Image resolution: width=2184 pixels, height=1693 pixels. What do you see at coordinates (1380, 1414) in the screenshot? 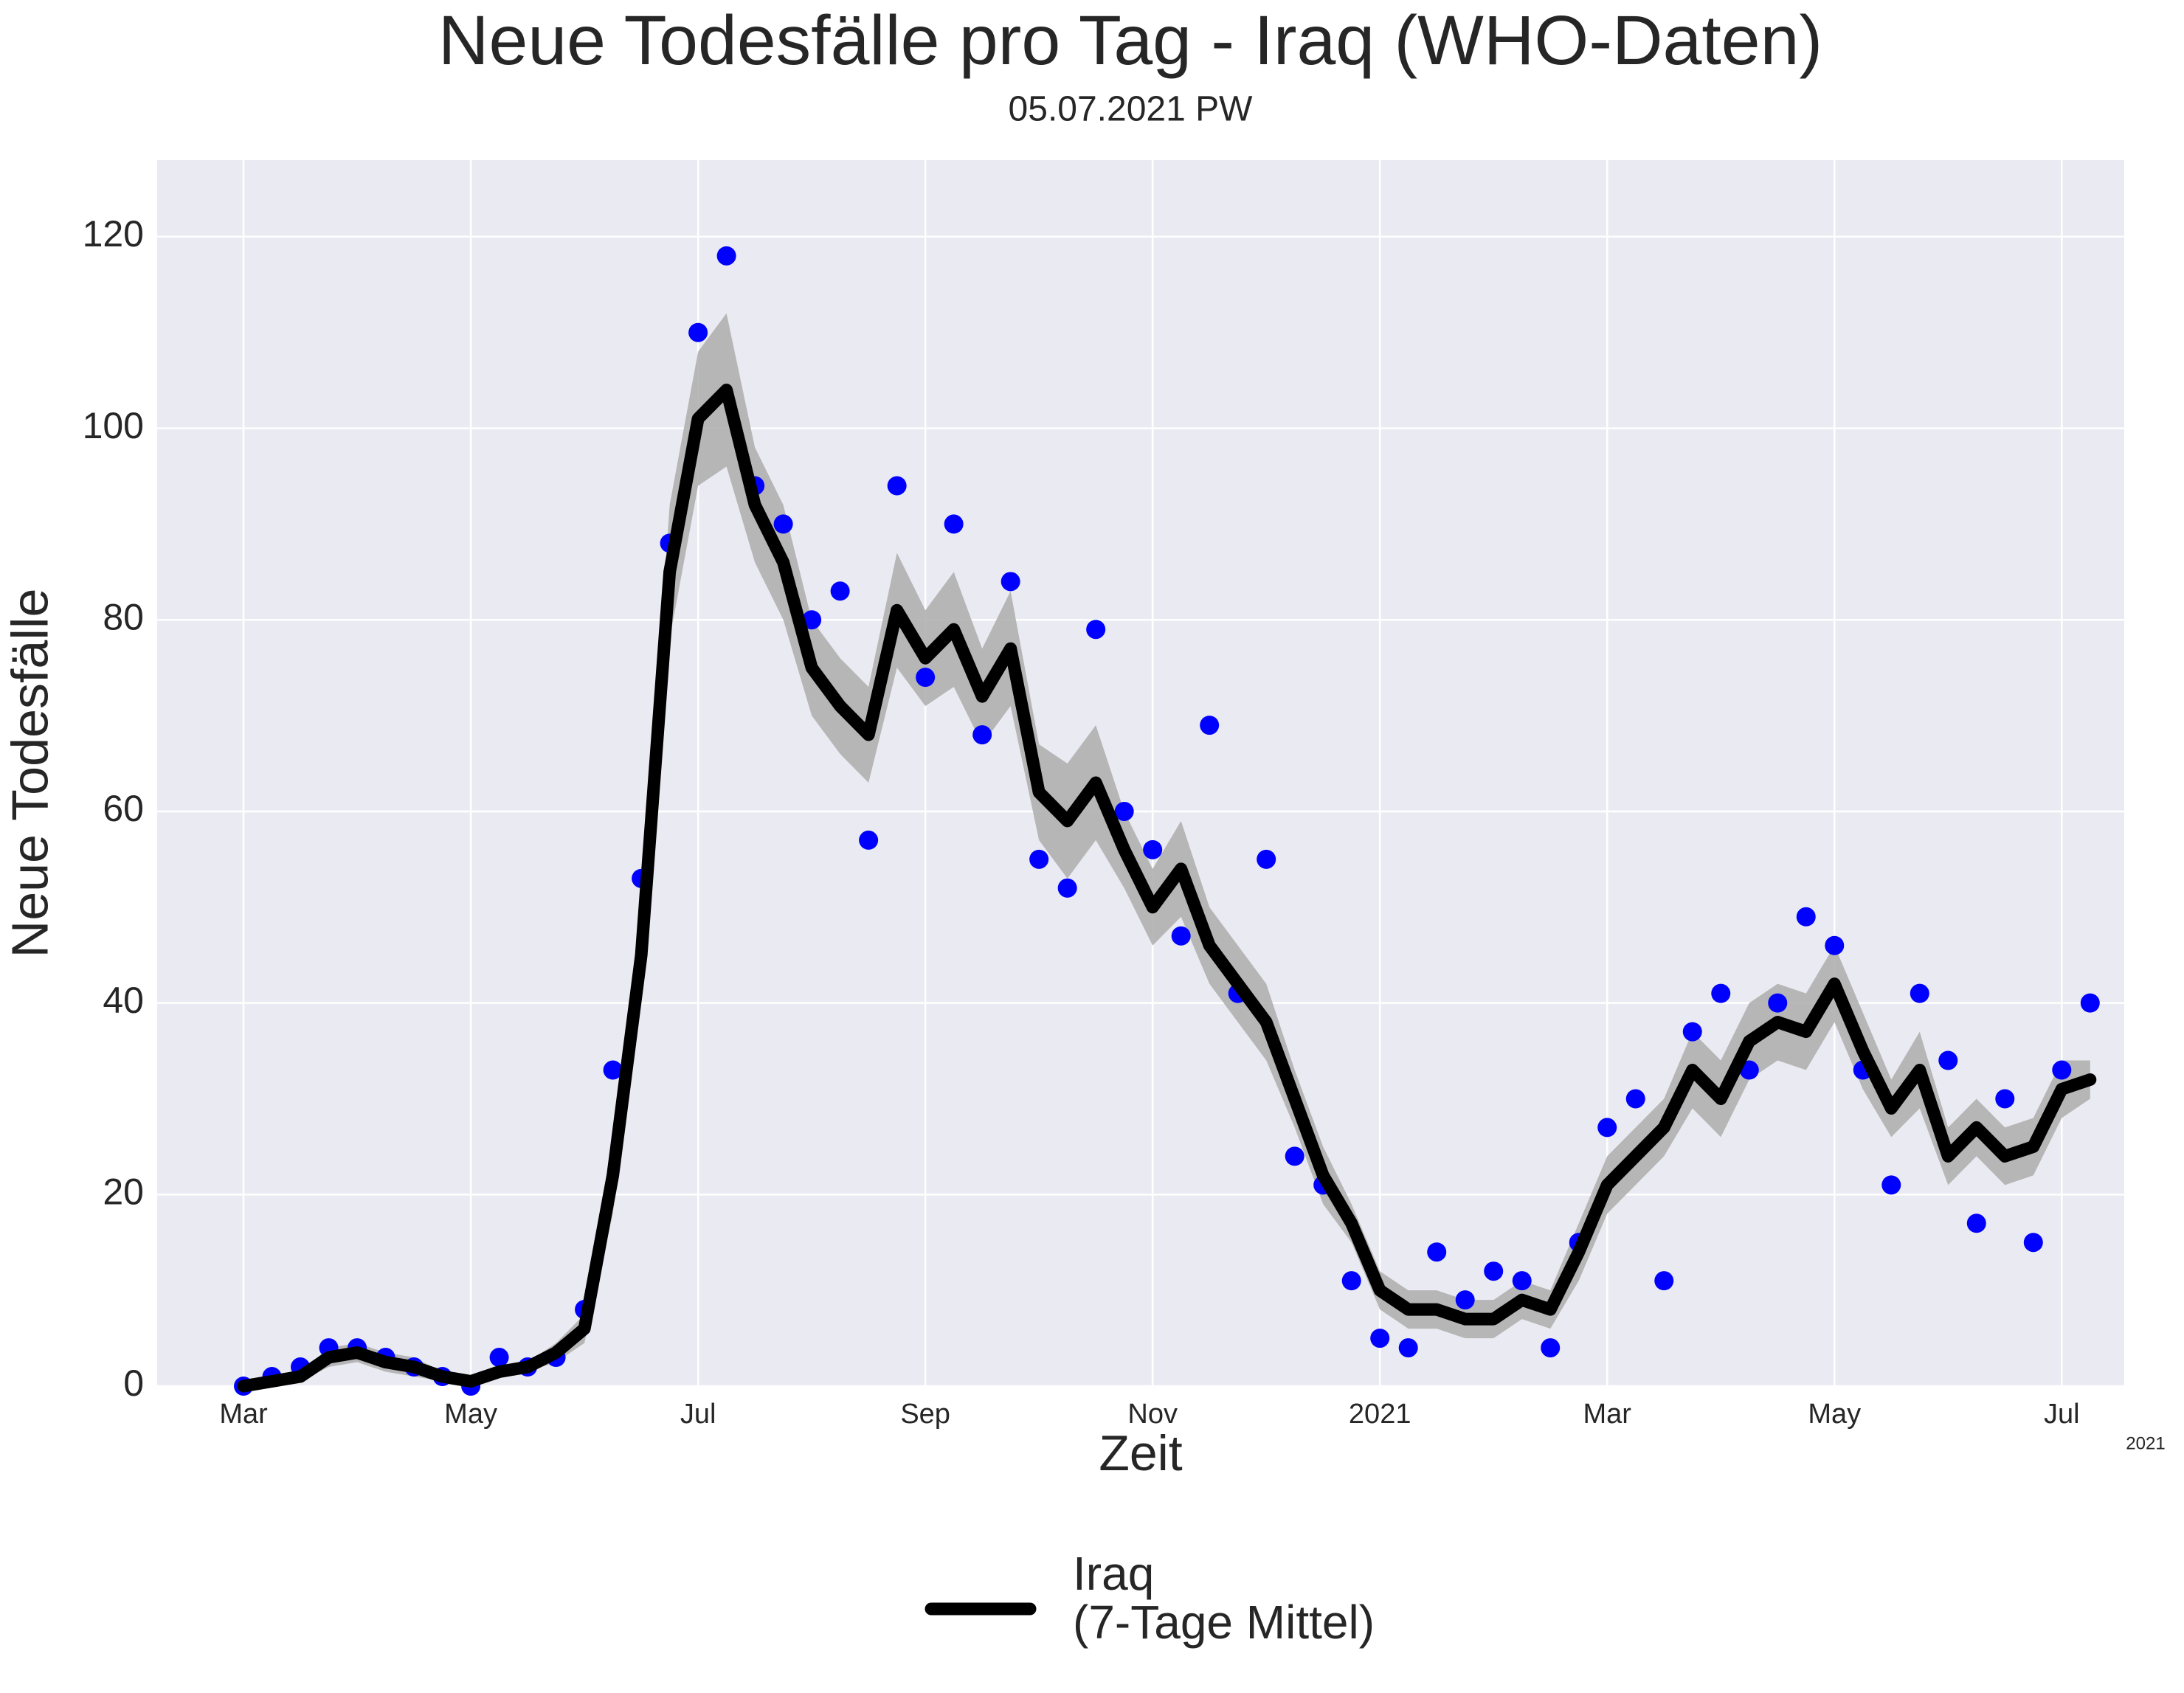
I see `x-tick-label: 2021` at bounding box center [1380, 1414].